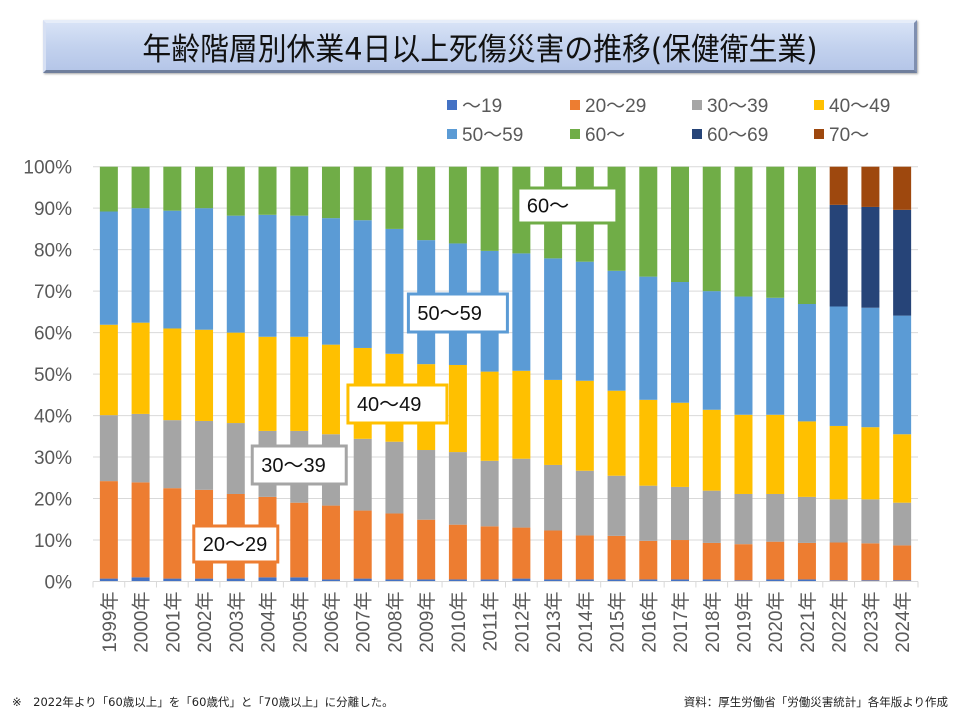 This screenshot has height=720, width=960. I want to click on x-tick-label: 2019年, so click(744, 622).